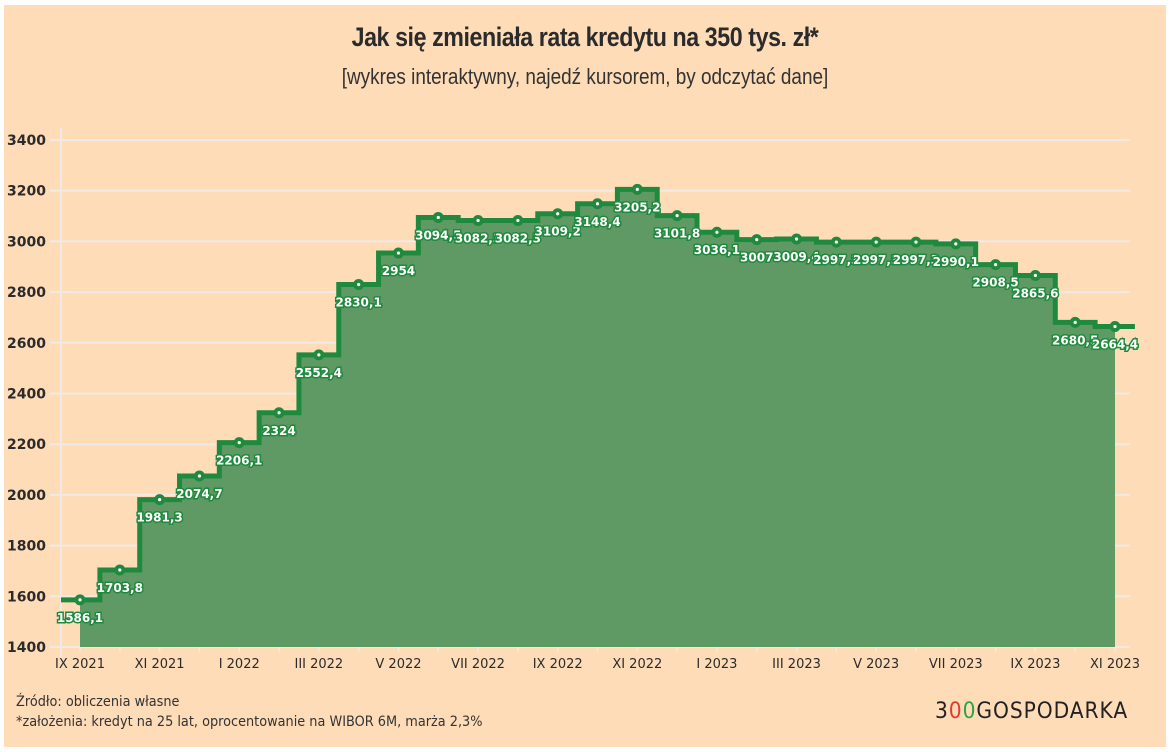  What do you see at coordinates (969, 711) in the screenshot?
I see `logo-digit-green: 0` at bounding box center [969, 711].